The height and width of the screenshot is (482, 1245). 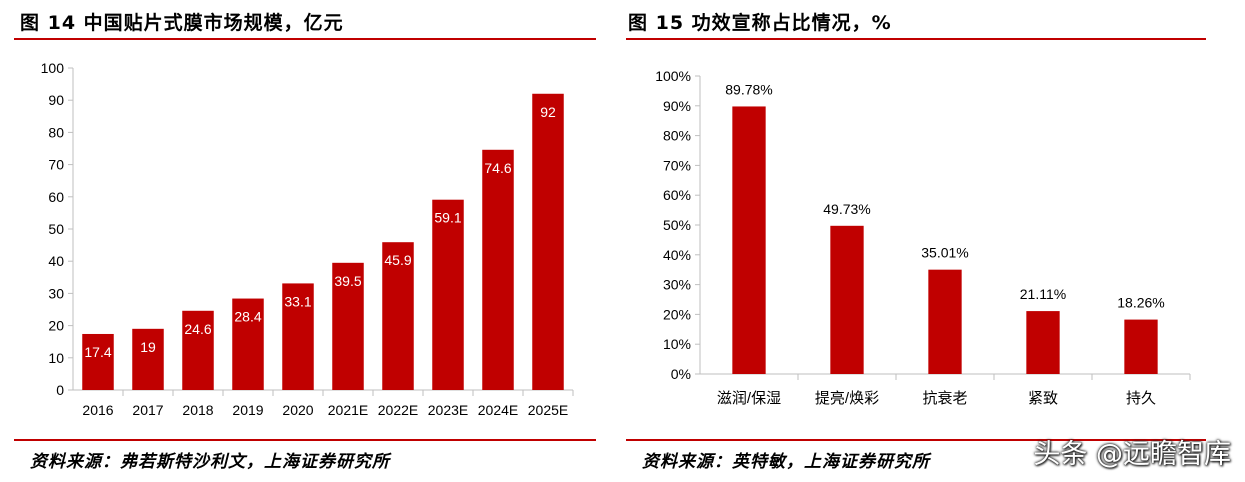 What do you see at coordinates (548, 112) in the screenshot?
I see `left-chart-data-label: 92` at bounding box center [548, 112].